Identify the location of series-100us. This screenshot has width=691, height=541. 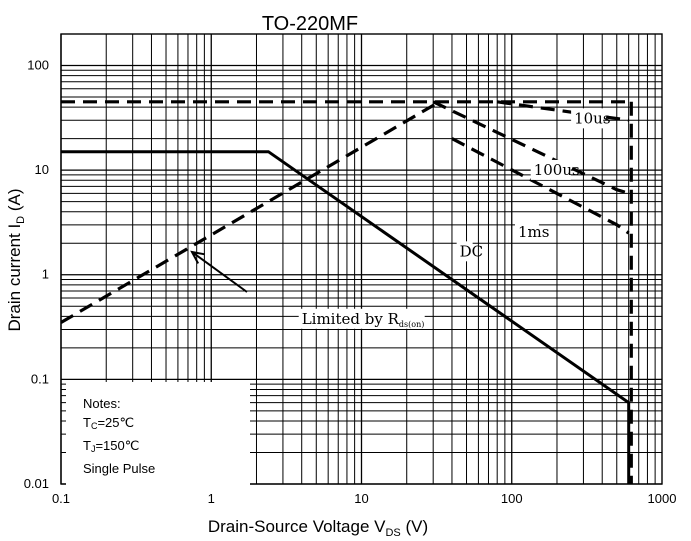
(531, 147).